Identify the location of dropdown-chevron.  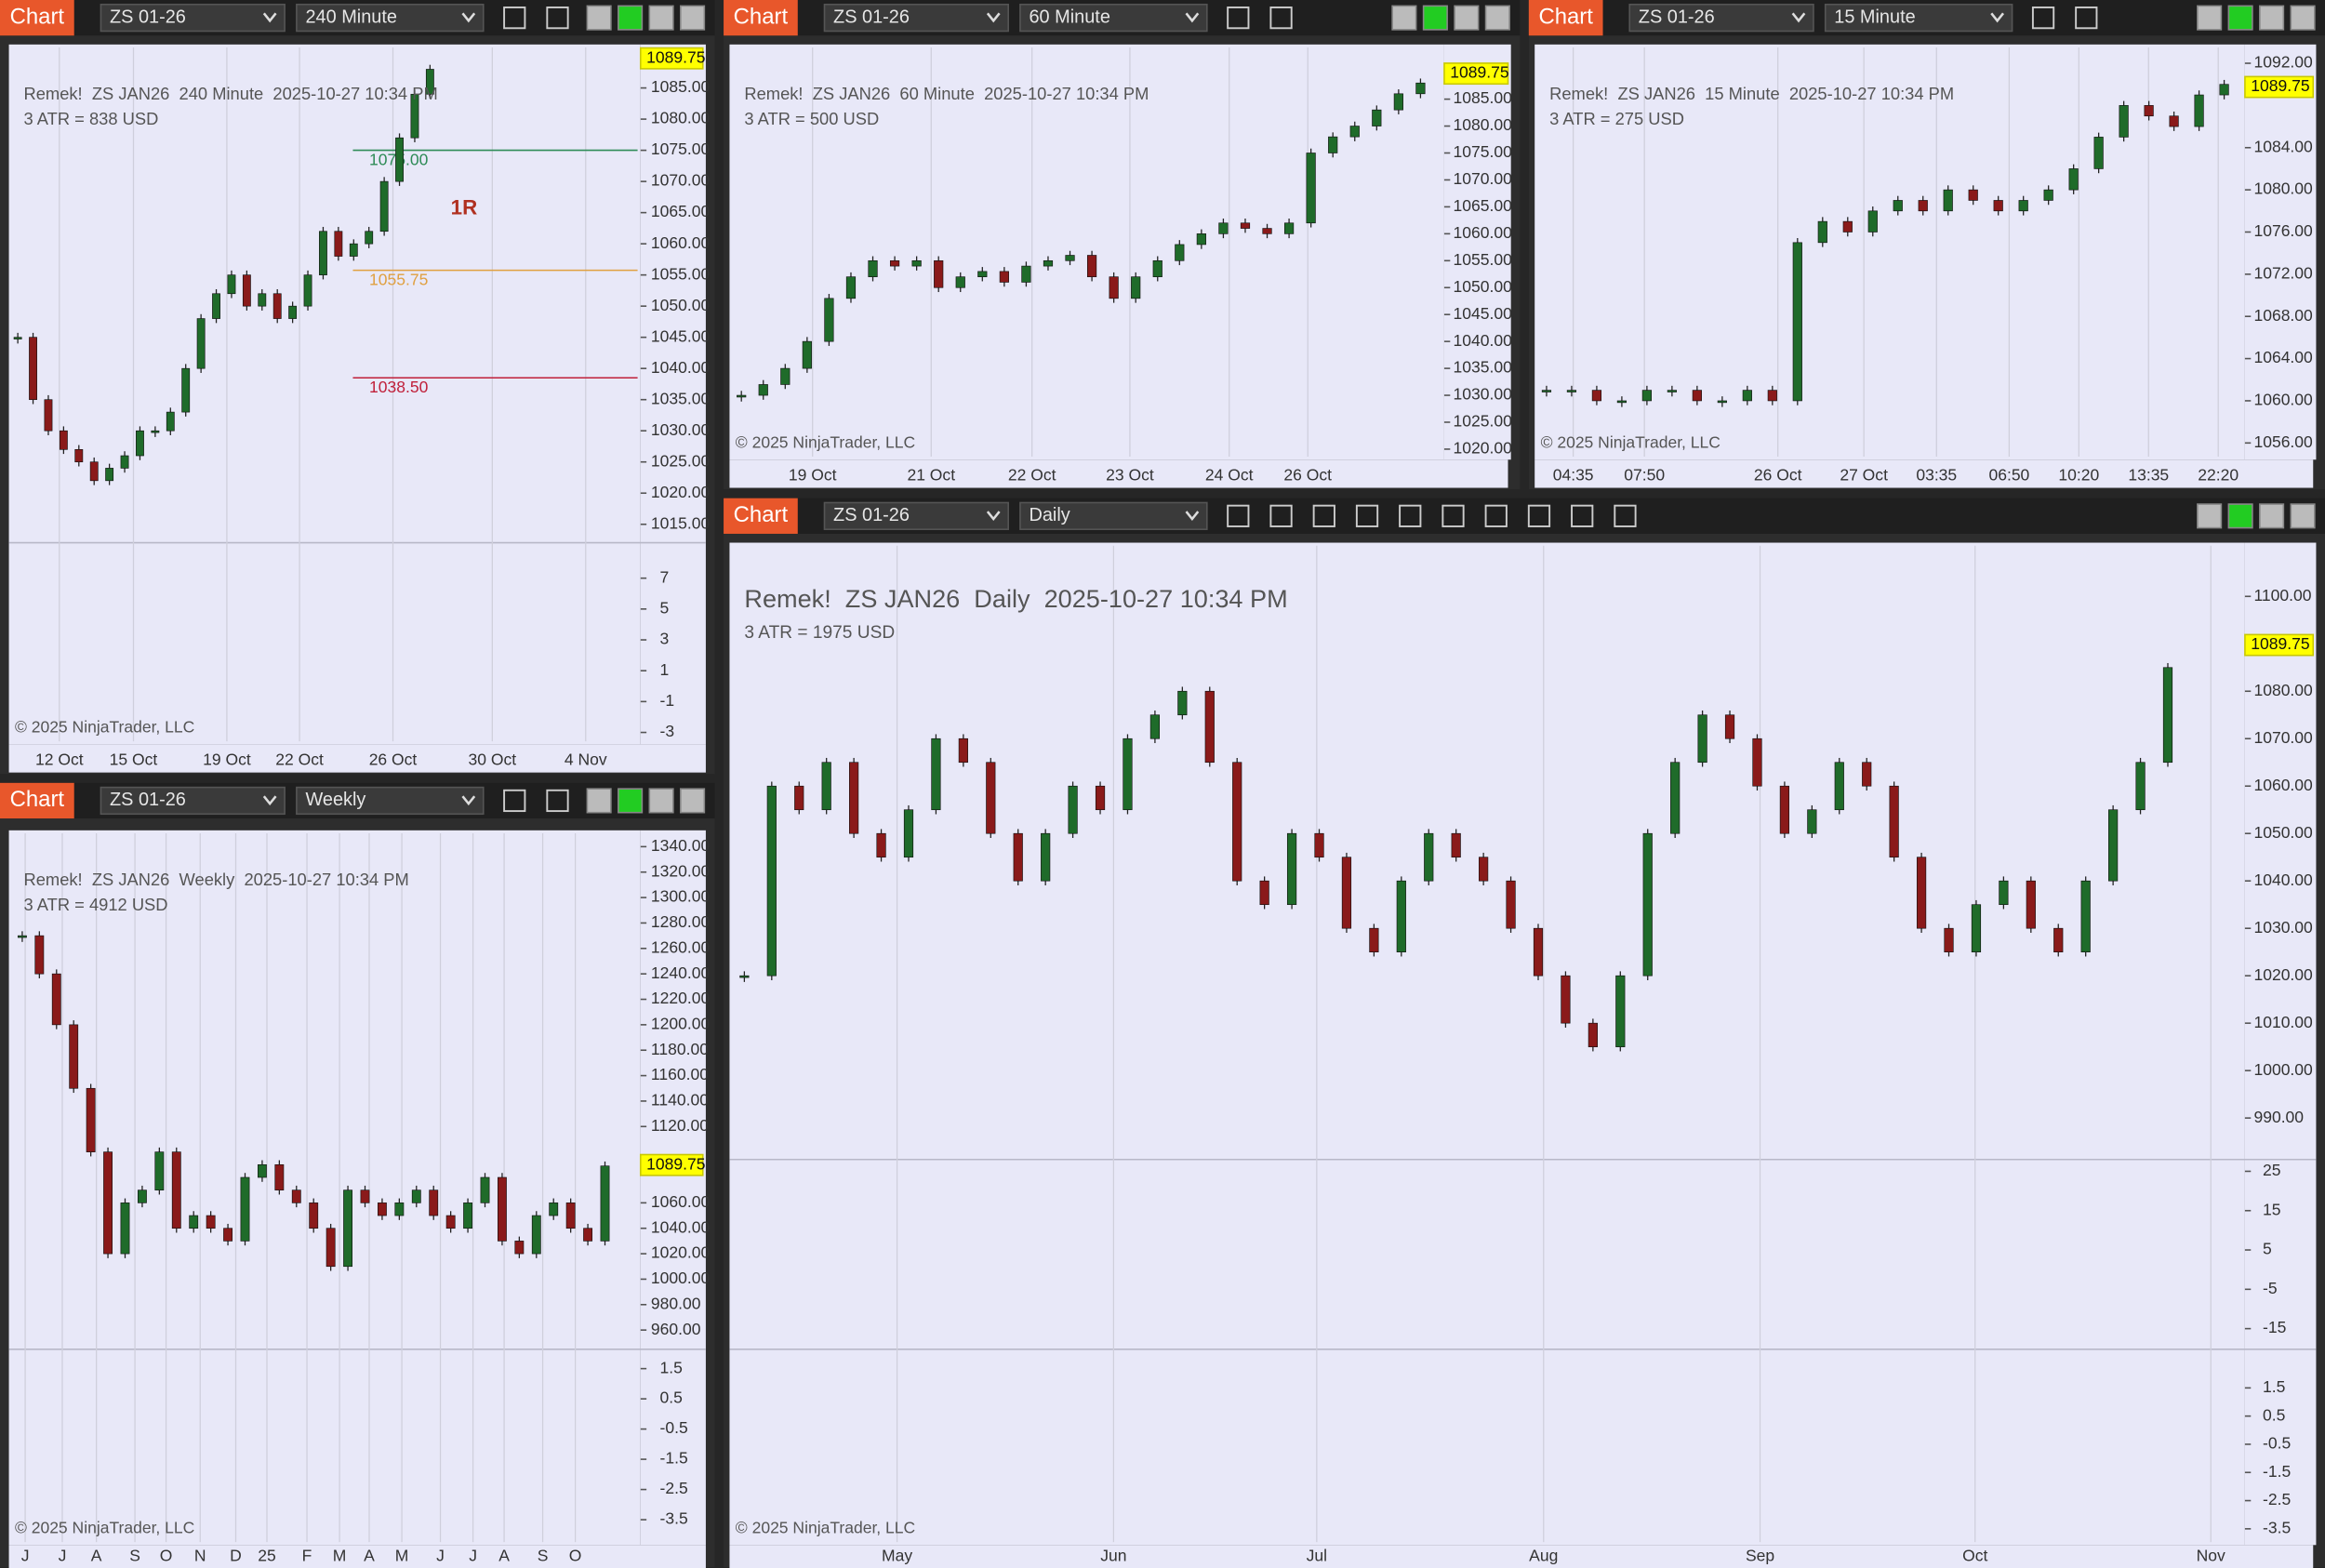
(1997, 17).